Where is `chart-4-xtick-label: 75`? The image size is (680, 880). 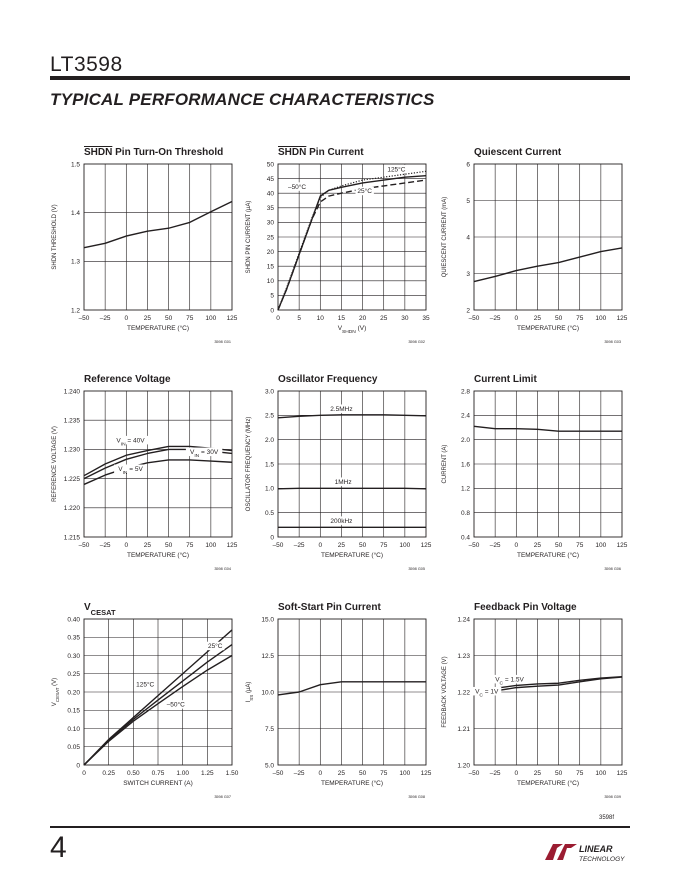
chart-4-xtick-label: 75 is located at coordinates (190, 545).